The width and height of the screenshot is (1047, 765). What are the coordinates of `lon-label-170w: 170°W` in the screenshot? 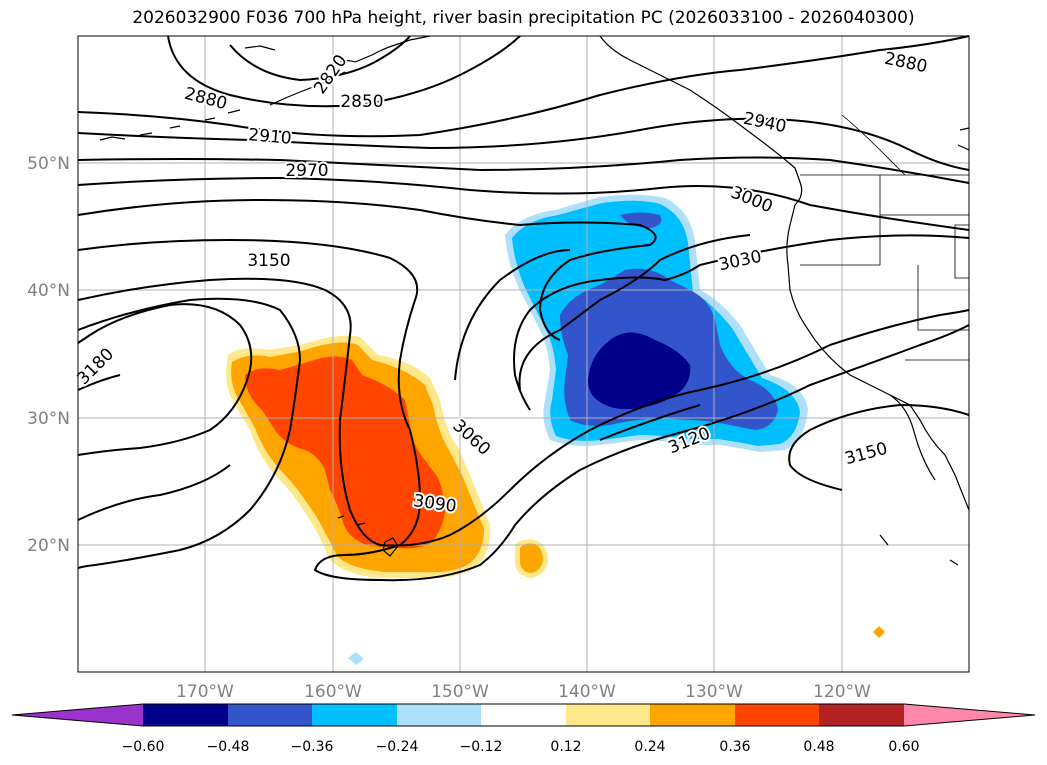 It's located at (205, 692).